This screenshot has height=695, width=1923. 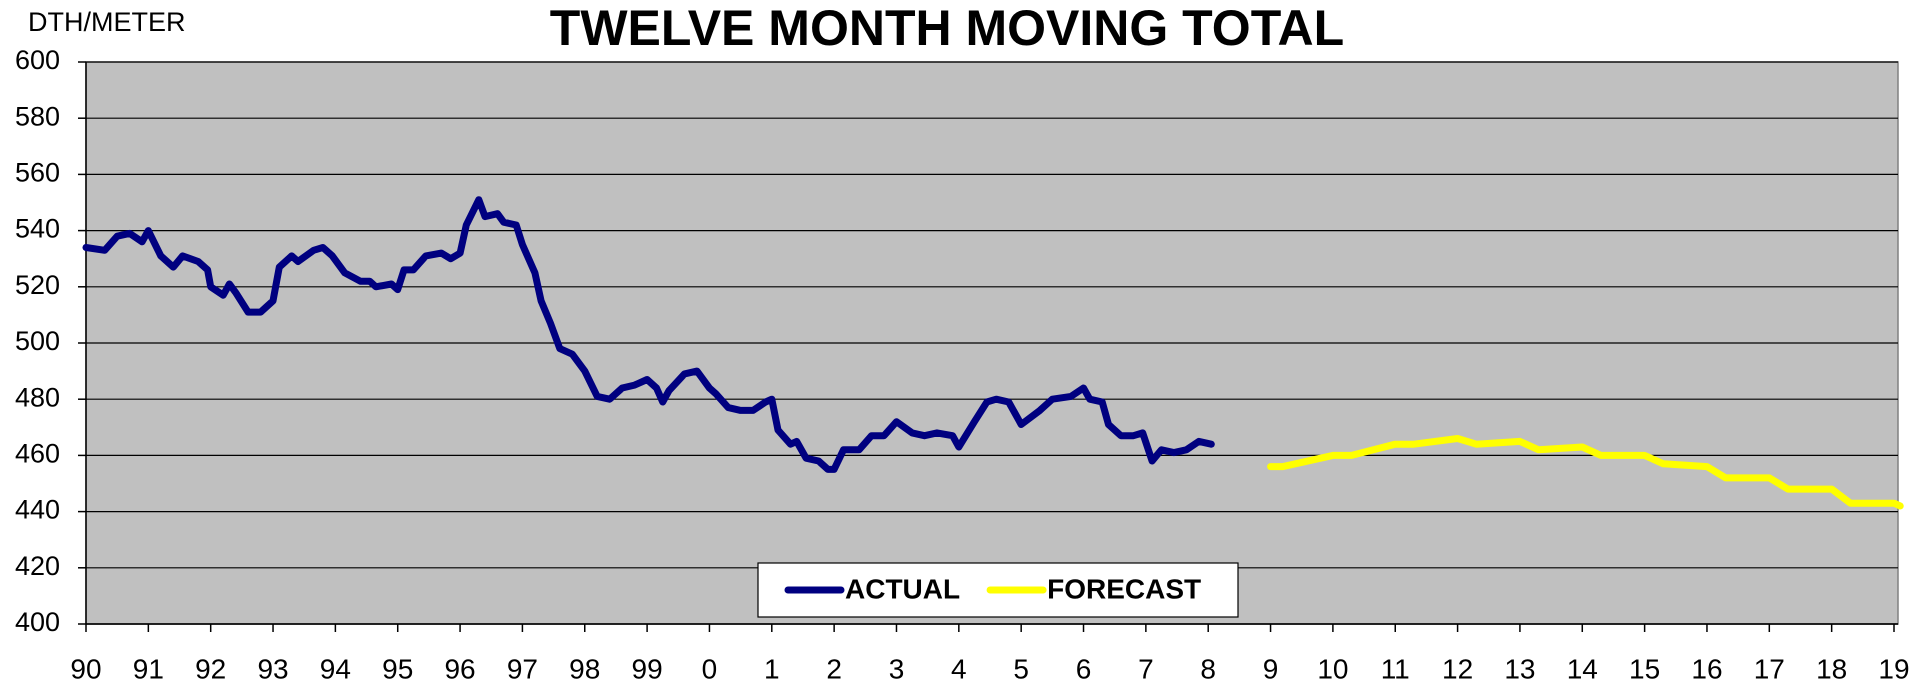 I want to click on x-tick-label: 19, so click(x=1893, y=668).